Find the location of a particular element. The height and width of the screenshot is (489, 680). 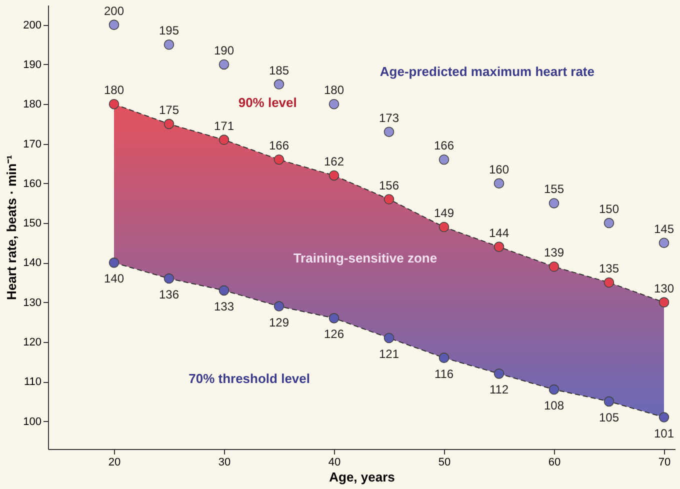

data-label: 140 is located at coordinates (114, 279).